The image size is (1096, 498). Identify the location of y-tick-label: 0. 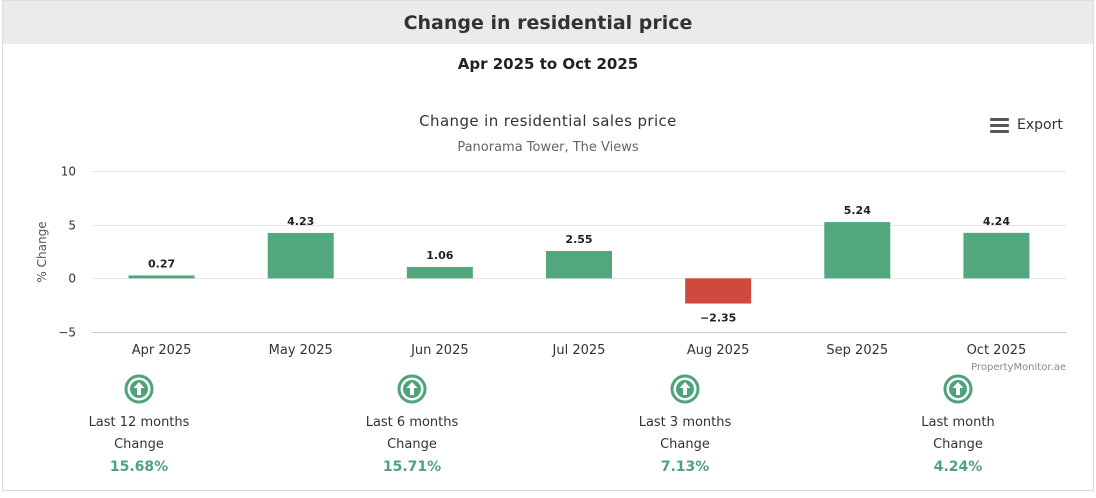
(72, 279).